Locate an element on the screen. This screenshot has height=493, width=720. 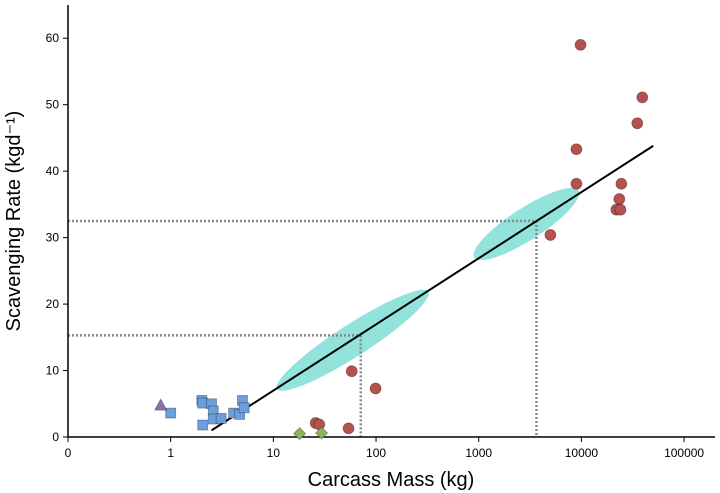
x-tick-label: 0 is located at coordinates (68, 453).